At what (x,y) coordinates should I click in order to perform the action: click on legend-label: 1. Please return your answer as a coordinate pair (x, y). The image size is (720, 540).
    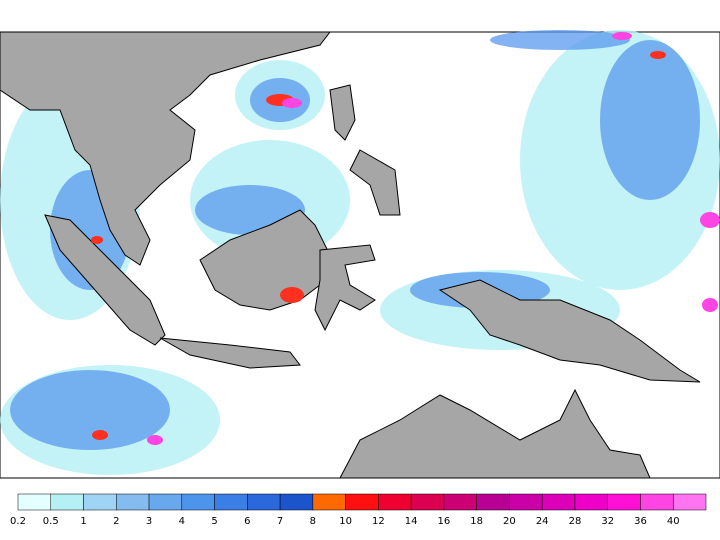
    Looking at the image, I should click on (83, 521).